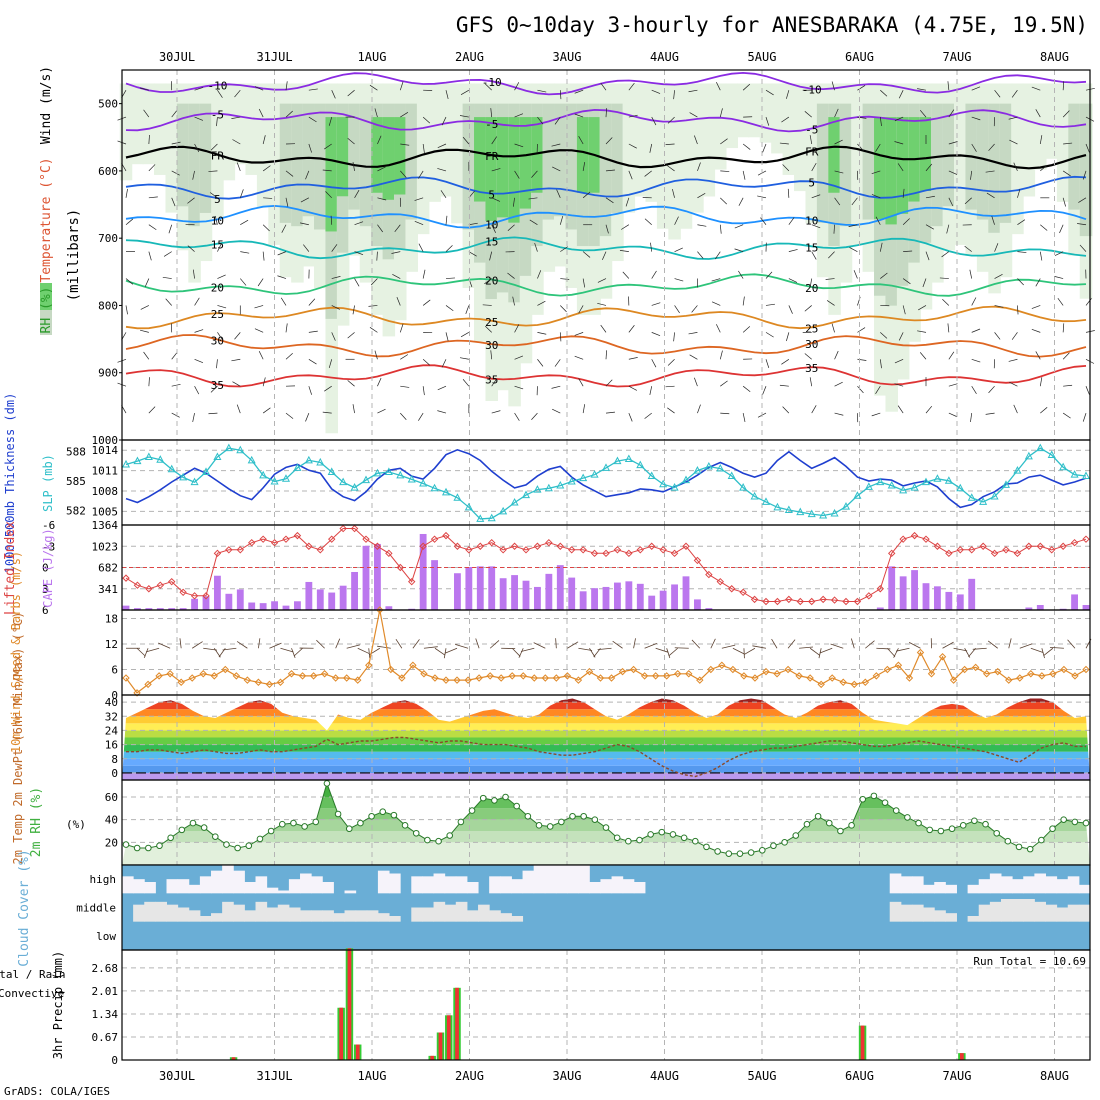  What do you see at coordinates (76, 452) in the screenshot?
I see `thickness-tick-label: 588` at bounding box center [76, 452].